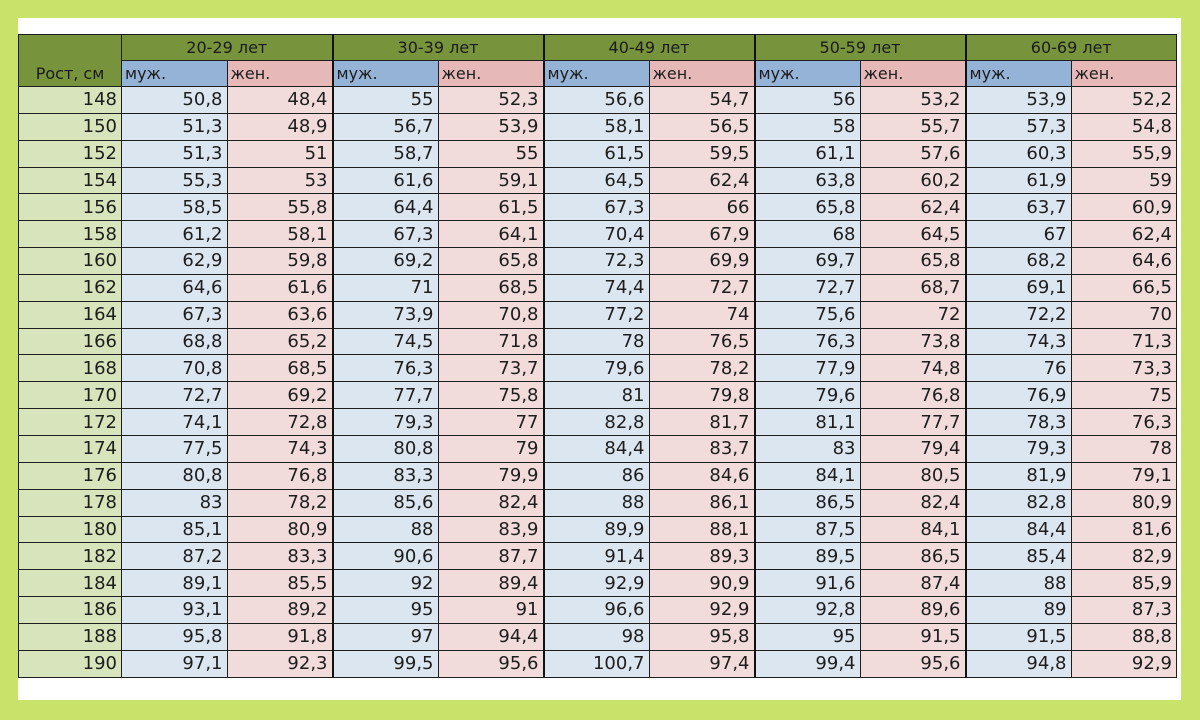 This screenshot has height=720, width=1200. Describe the element at coordinates (1018, 207) in the screenshot. I see `male-weight-cell: 63,7` at that location.